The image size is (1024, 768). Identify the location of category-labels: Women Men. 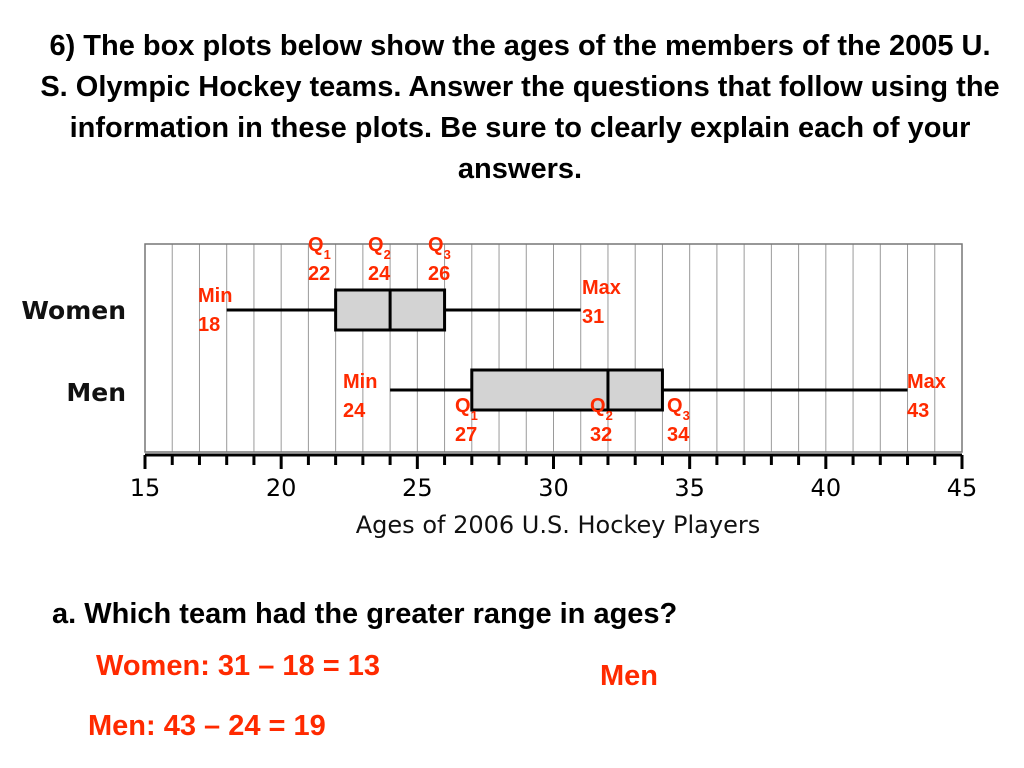
(73, 351).